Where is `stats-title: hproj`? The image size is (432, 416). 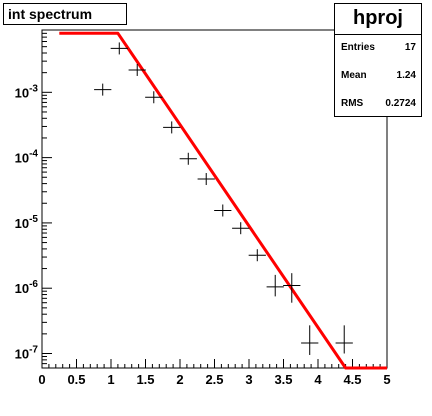
stats-title: hproj is located at coordinates (378, 19).